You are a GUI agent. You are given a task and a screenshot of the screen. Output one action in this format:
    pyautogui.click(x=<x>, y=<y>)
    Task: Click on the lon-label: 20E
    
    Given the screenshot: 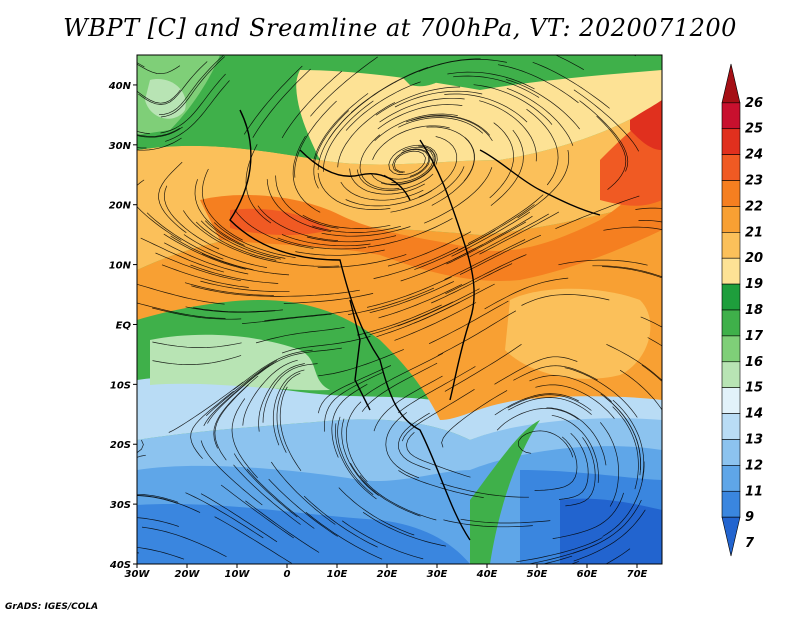 What is the action you would take?
    pyautogui.click(x=387, y=574)
    